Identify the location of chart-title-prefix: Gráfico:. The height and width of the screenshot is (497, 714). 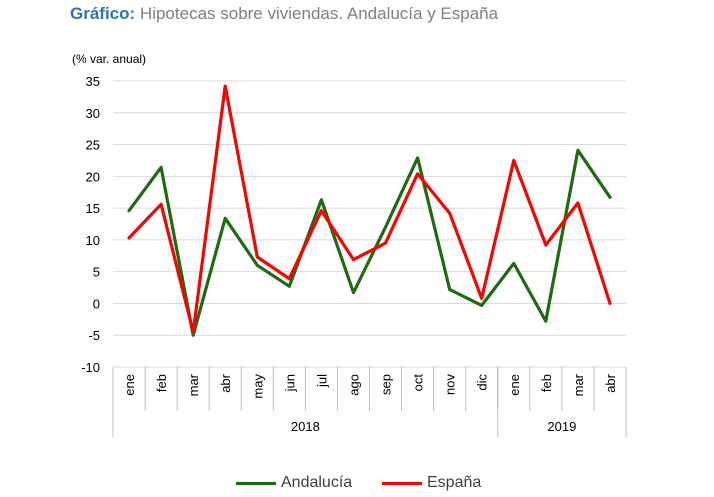
(103, 13).